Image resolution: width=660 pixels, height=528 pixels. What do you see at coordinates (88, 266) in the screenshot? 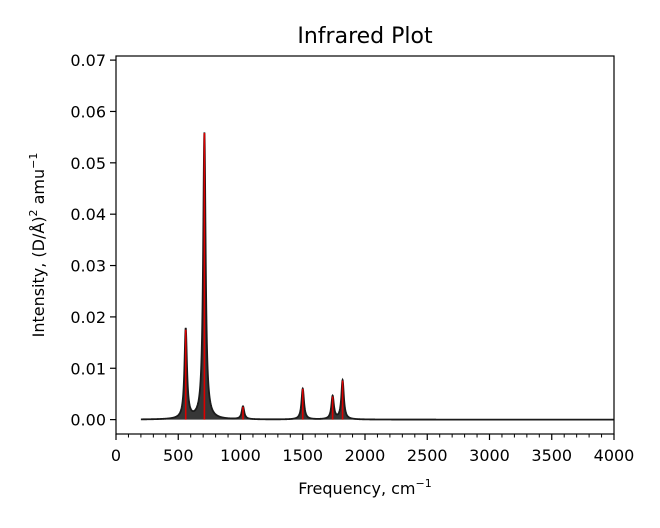
I see `y-tick-label: 0.03` at bounding box center [88, 266].